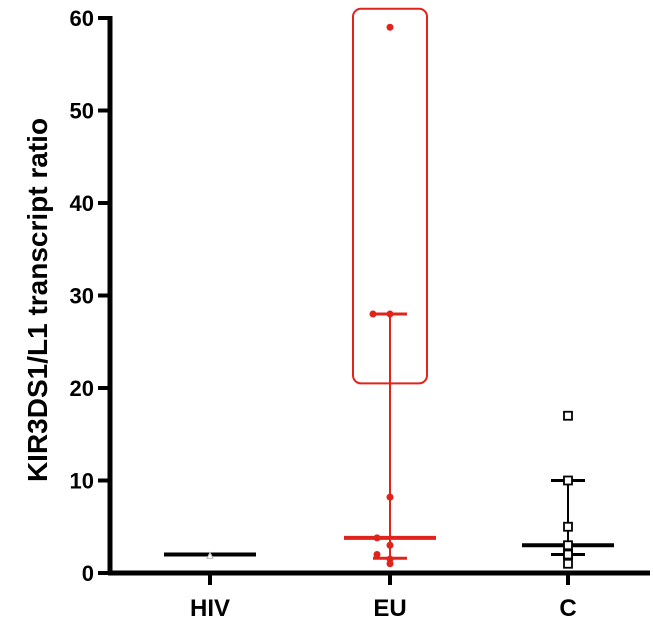 This screenshot has width=653, height=618. What do you see at coordinates (88, 573) in the screenshot?
I see `y-tick-label: 0` at bounding box center [88, 573].